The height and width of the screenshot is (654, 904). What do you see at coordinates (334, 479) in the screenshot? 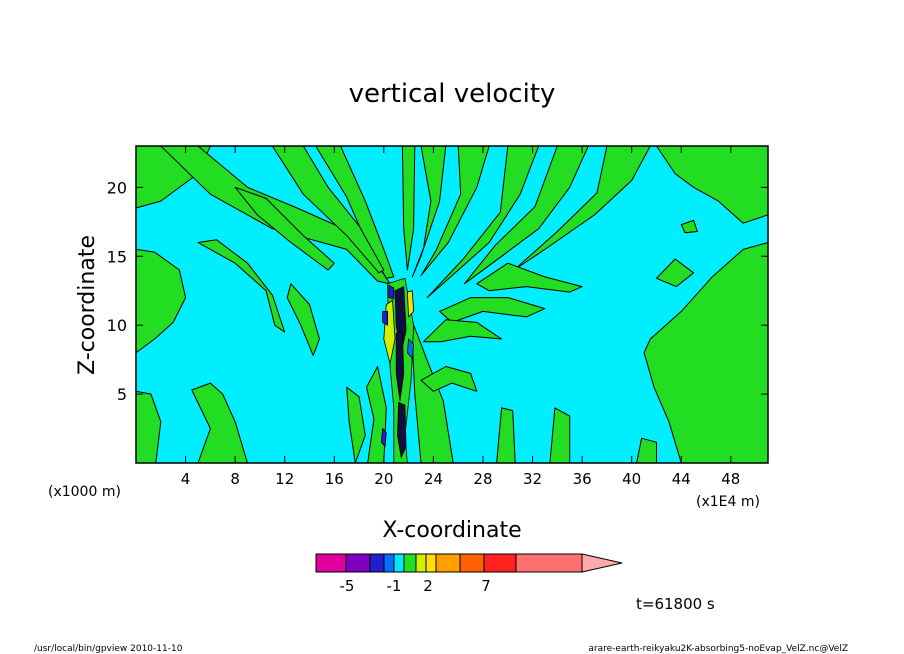
I see `x-tick-label: 16` at bounding box center [334, 479].